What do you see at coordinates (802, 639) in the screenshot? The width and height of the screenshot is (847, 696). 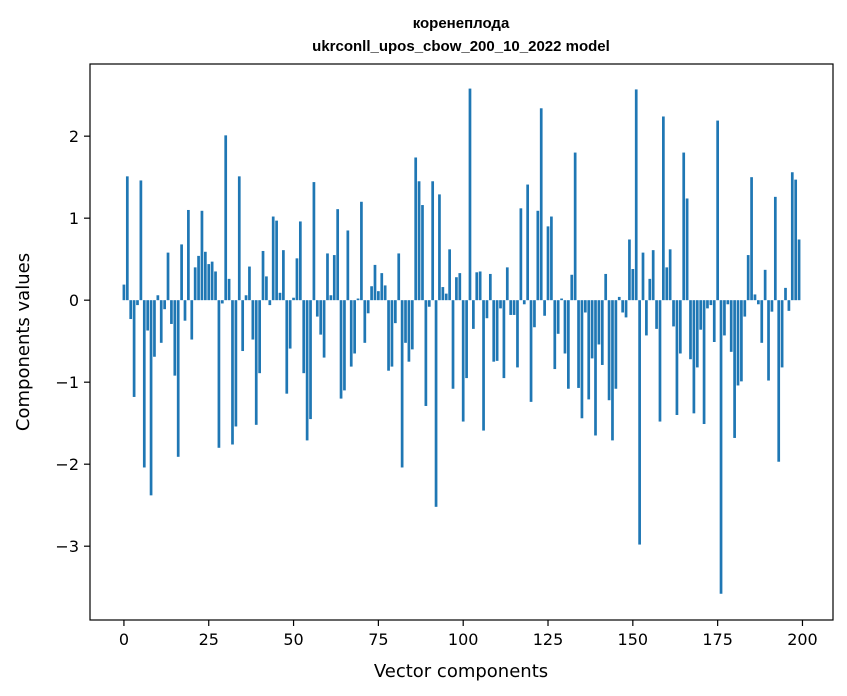 I see `x-tick-label: 200` at bounding box center [802, 639].